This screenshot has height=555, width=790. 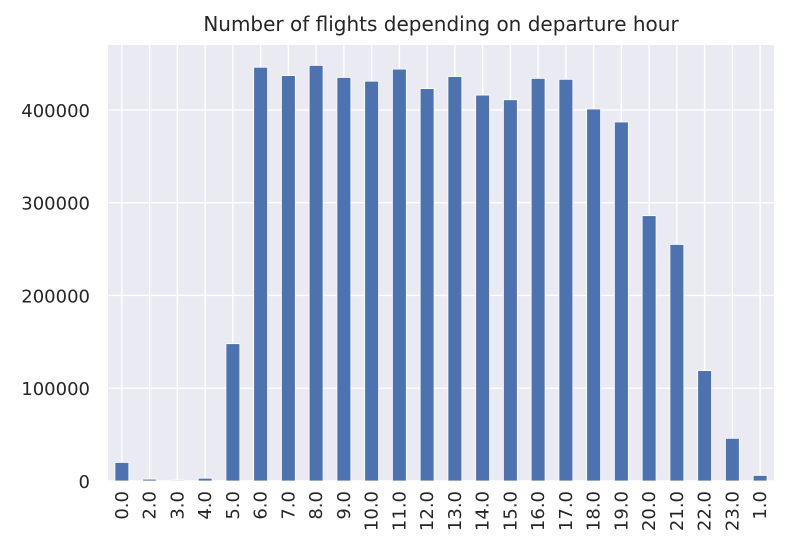 I want to click on x-tick-label: 13.0, so click(x=455, y=511).